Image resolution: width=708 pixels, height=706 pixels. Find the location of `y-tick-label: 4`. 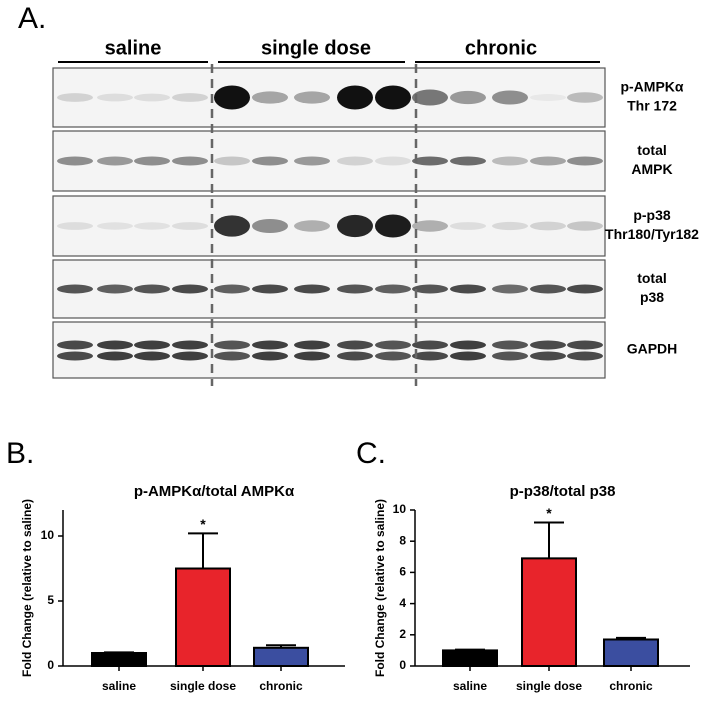

y-tick-label: 4 is located at coordinates (402, 603).